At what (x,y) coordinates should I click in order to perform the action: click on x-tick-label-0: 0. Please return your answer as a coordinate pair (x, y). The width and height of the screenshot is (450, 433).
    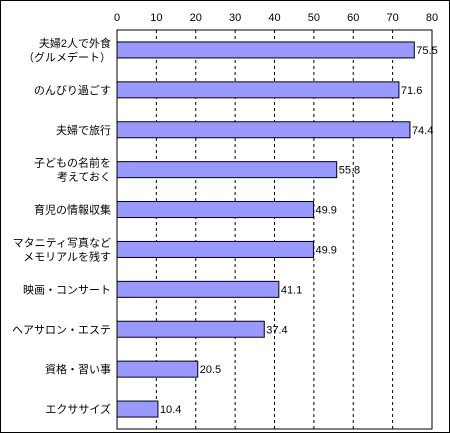
    Looking at the image, I should click on (117, 18).